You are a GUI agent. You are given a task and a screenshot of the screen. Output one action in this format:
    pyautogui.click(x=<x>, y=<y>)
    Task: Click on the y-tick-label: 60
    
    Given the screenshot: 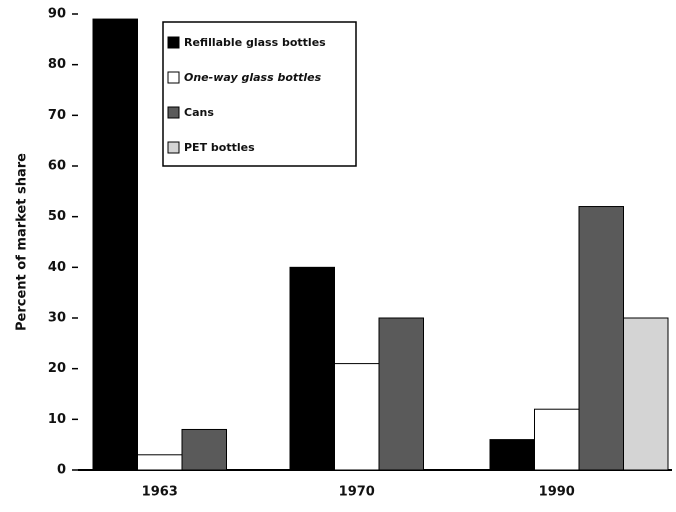 What is the action you would take?
    pyautogui.click(x=57, y=166)
    